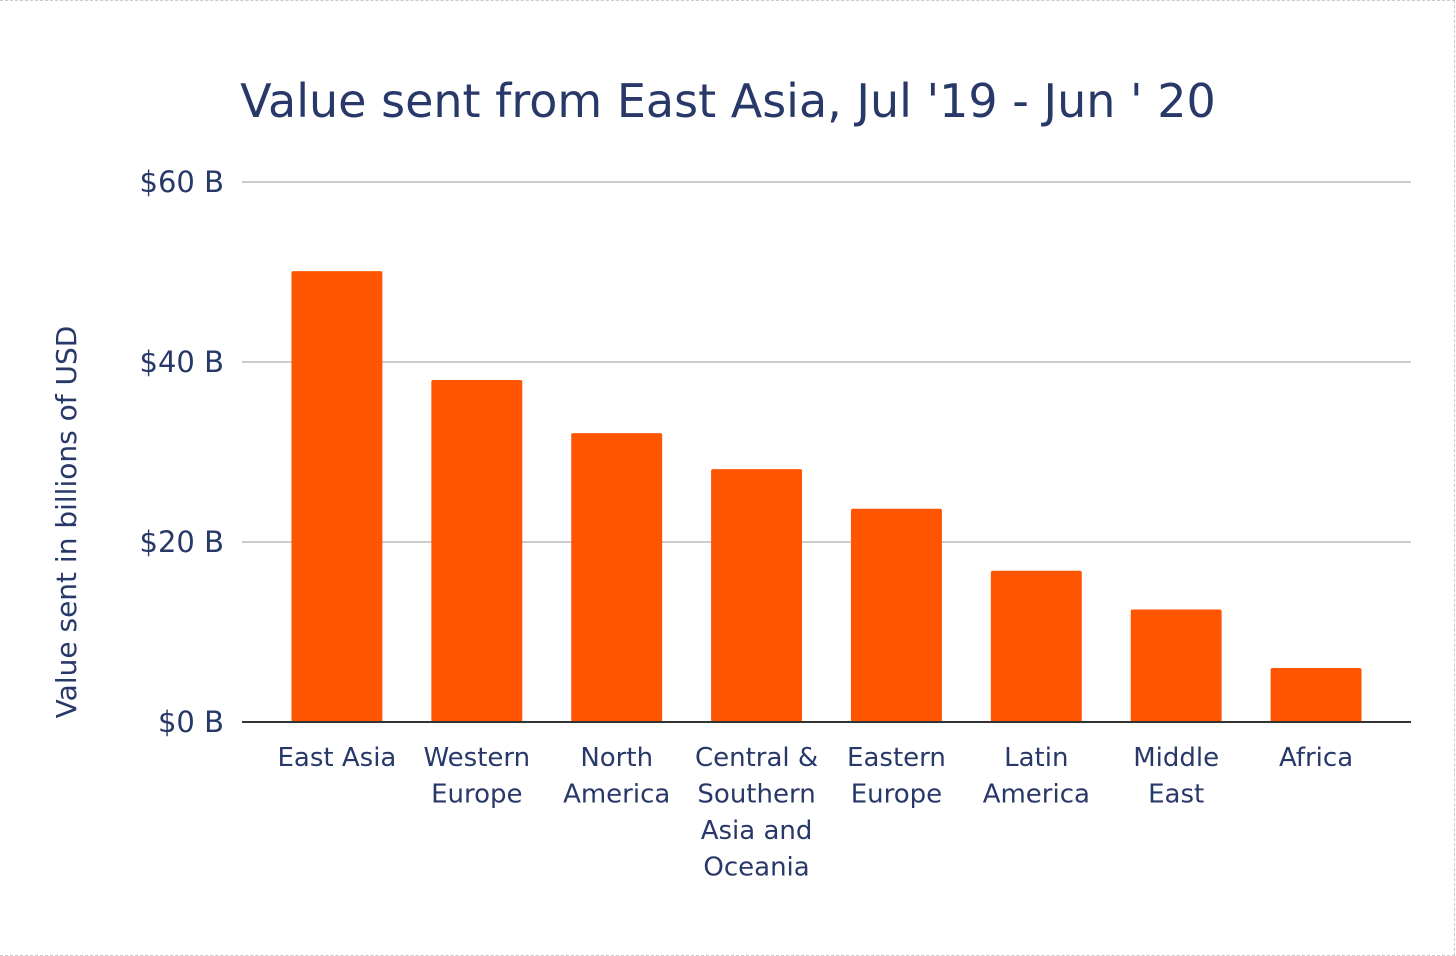 This screenshot has width=1456, height=956. I want to click on x-tick-label: Africa, so click(1316, 758).